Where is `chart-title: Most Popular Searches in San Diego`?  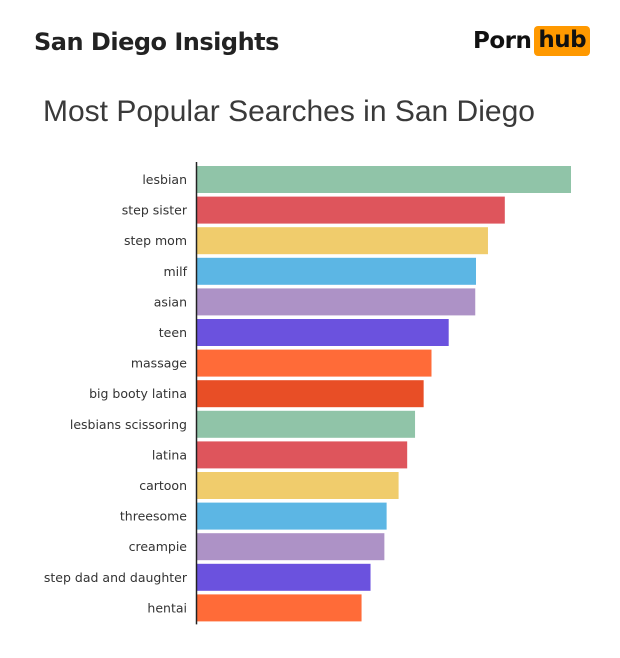
chart-title: Most Popular Searches in San Diego is located at coordinates (289, 111).